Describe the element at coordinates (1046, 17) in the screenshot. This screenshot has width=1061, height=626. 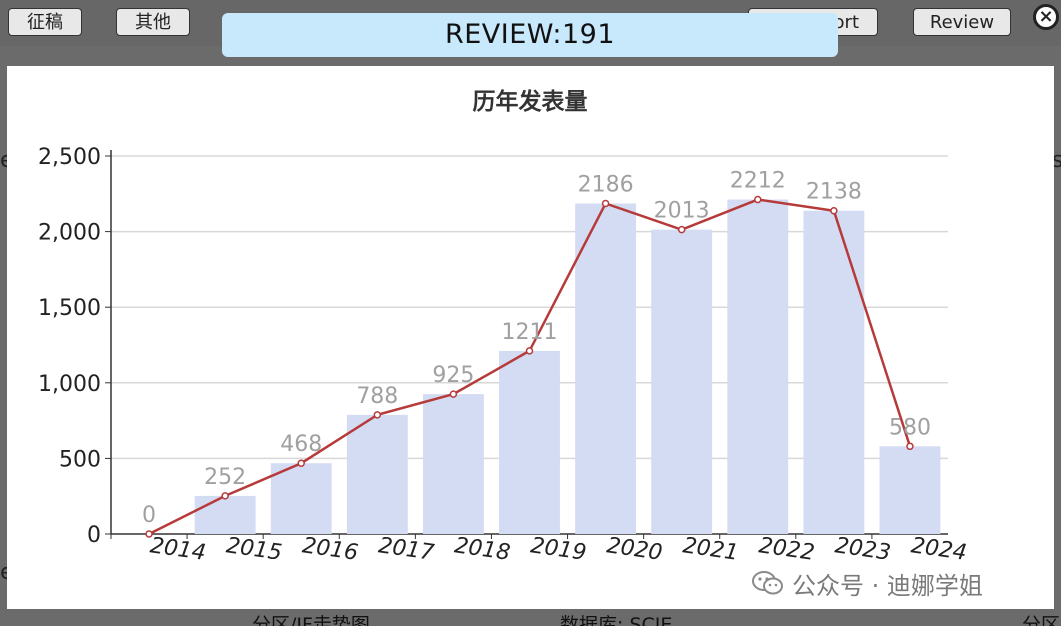
I see `close-icon: ×` at that location.